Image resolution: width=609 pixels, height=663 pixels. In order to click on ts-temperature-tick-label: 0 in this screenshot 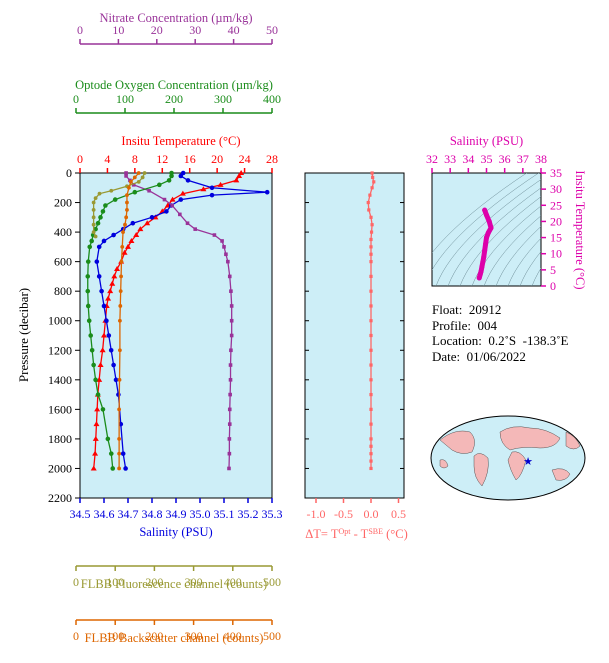, I will do `click(553, 286)`.